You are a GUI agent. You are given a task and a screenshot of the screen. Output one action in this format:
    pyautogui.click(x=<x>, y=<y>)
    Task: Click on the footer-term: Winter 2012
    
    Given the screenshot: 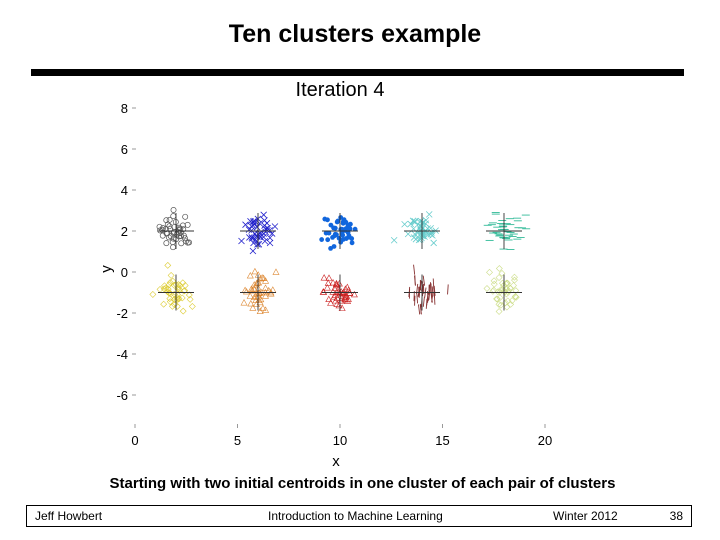 What is the action you would take?
    pyautogui.click(x=585, y=516)
    